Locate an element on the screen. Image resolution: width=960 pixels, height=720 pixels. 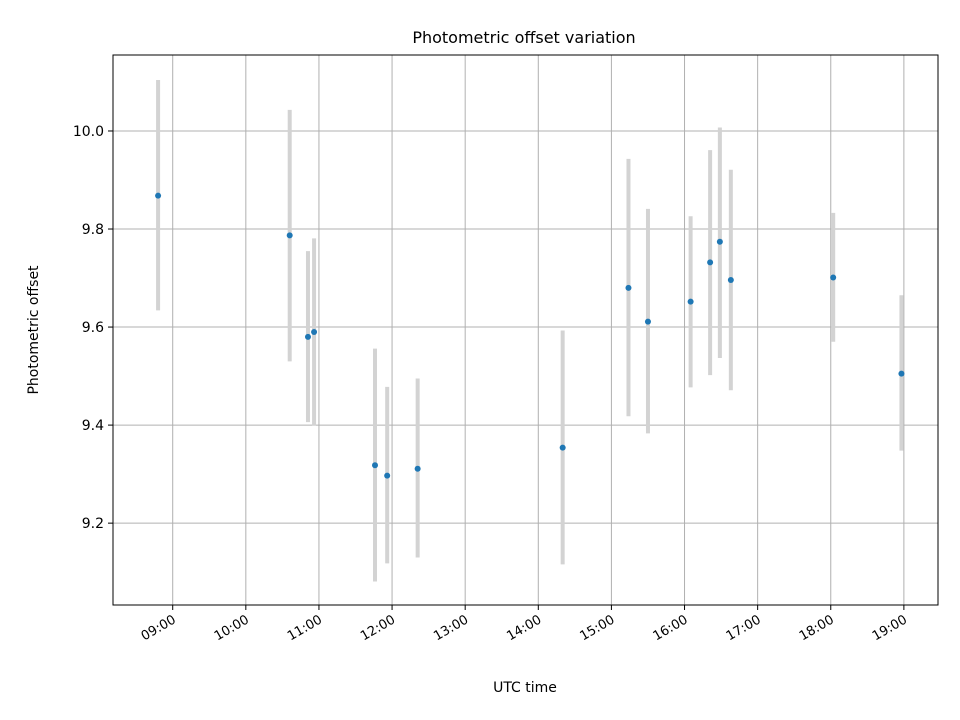
x-tick-label: 13:00 is located at coordinates (451, 628).